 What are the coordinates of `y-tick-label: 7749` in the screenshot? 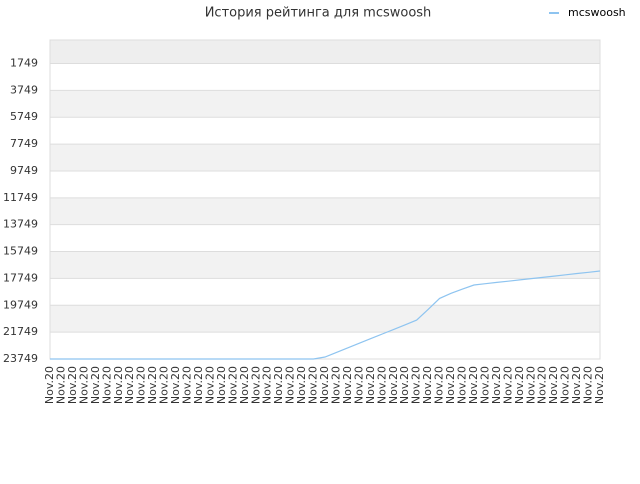 It's located at (24, 143).